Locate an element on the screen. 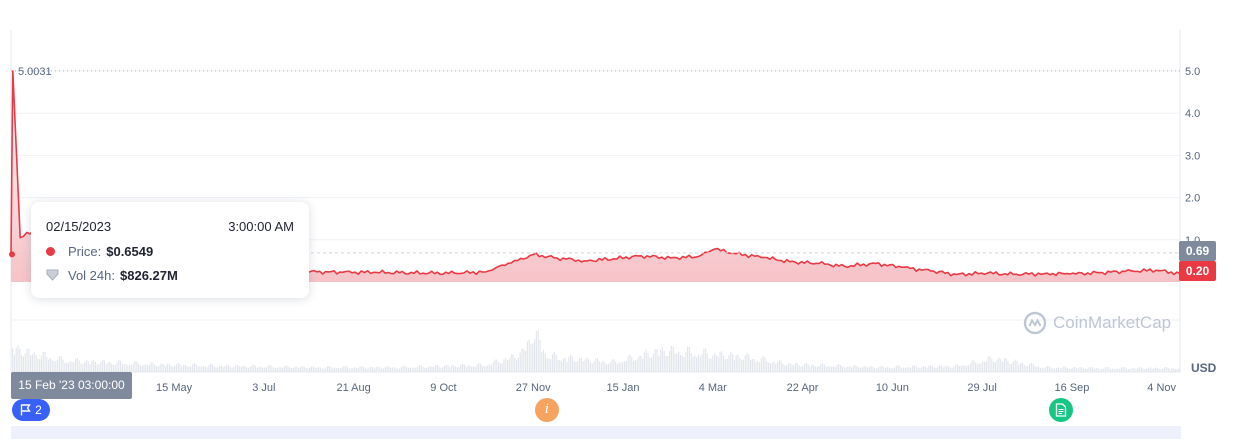 The image size is (1259, 444). x-tick-label: 22 Apr is located at coordinates (803, 388).